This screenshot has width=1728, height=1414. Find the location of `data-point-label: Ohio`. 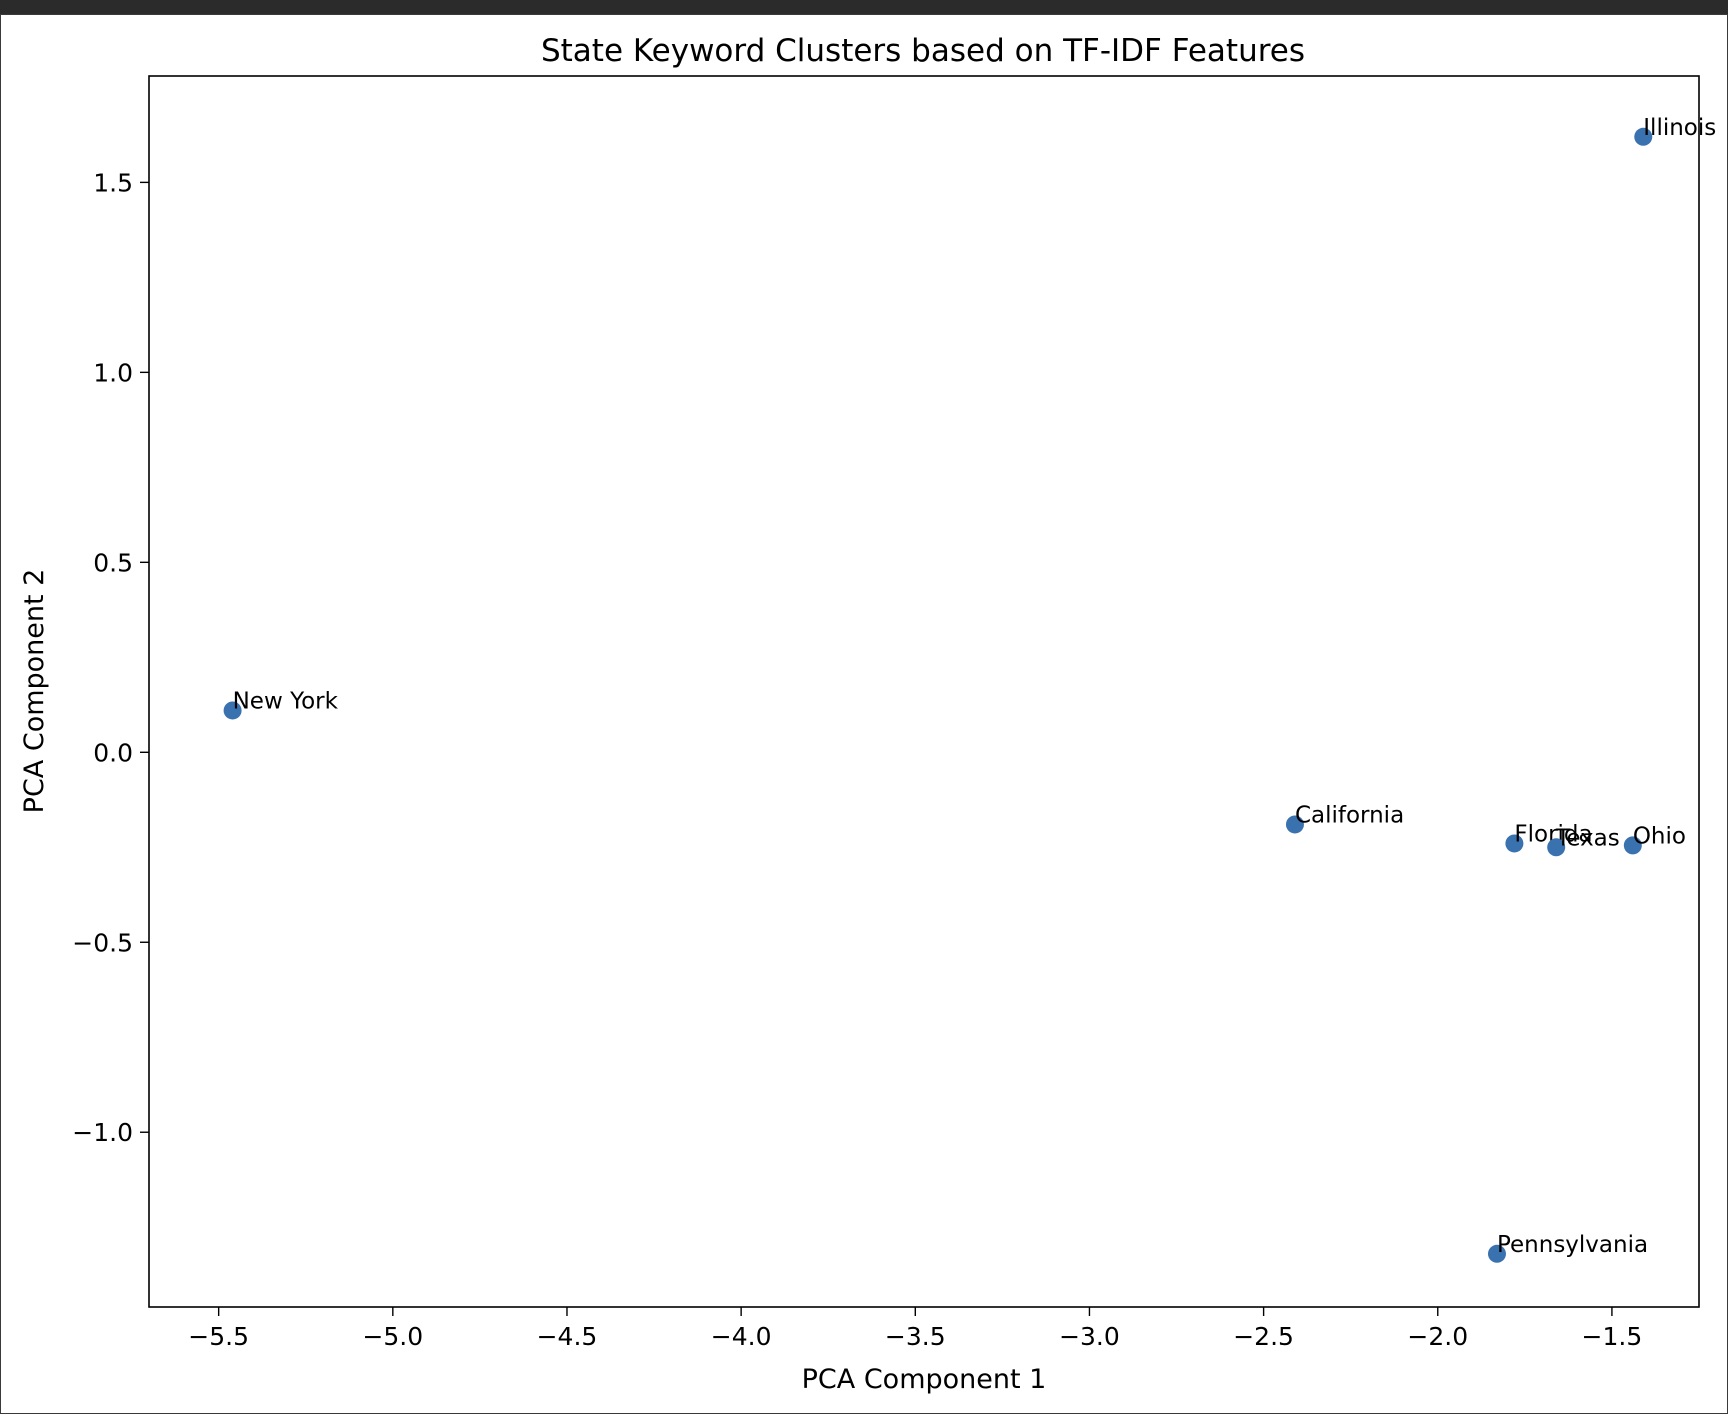

data-point-label: Ohio is located at coordinates (1659, 836).